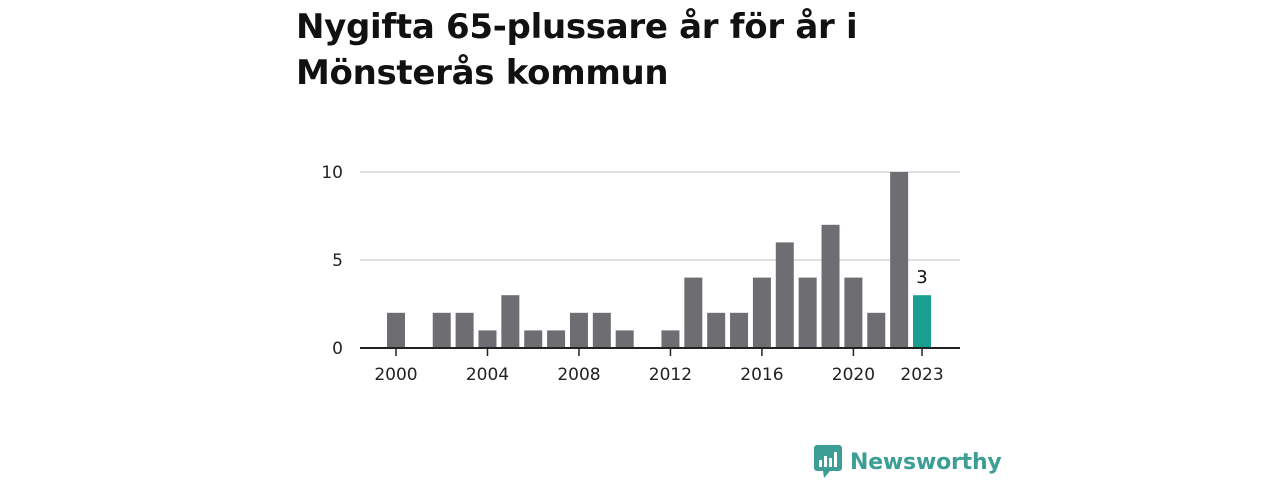  I want to click on y-tick-label: 10, so click(332, 173).